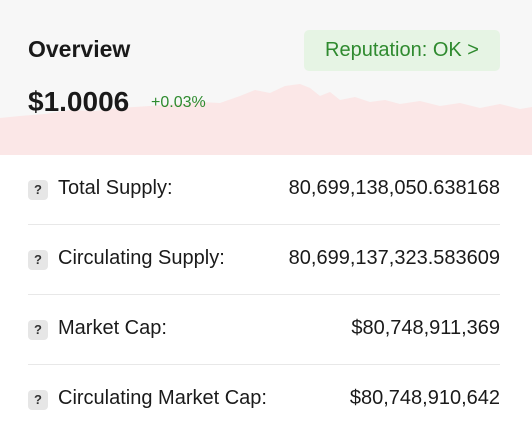 The height and width of the screenshot is (435, 532). Describe the element at coordinates (79, 101) in the screenshot. I see `current-price: $1.0006` at that location.